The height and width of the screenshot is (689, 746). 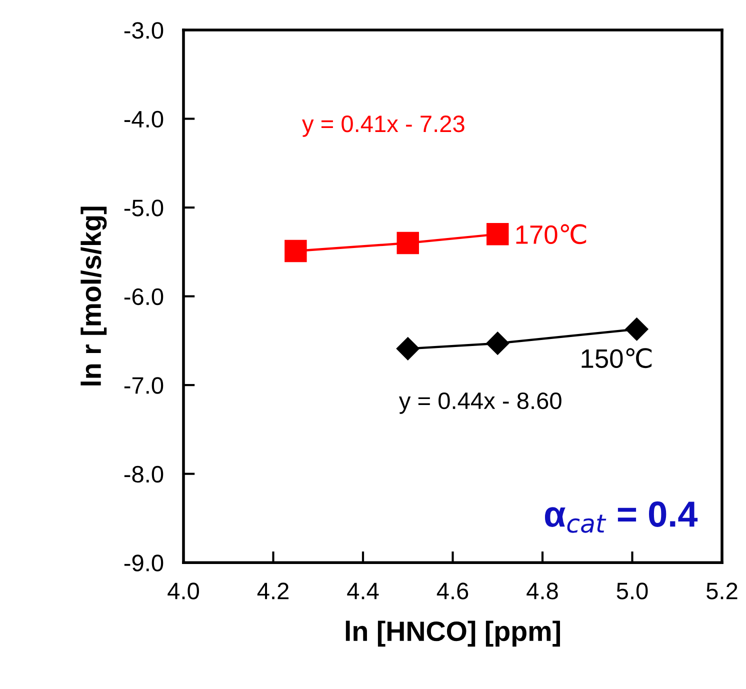 What do you see at coordinates (722, 591) in the screenshot?
I see `x-tick-label: 5.2` at bounding box center [722, 591].